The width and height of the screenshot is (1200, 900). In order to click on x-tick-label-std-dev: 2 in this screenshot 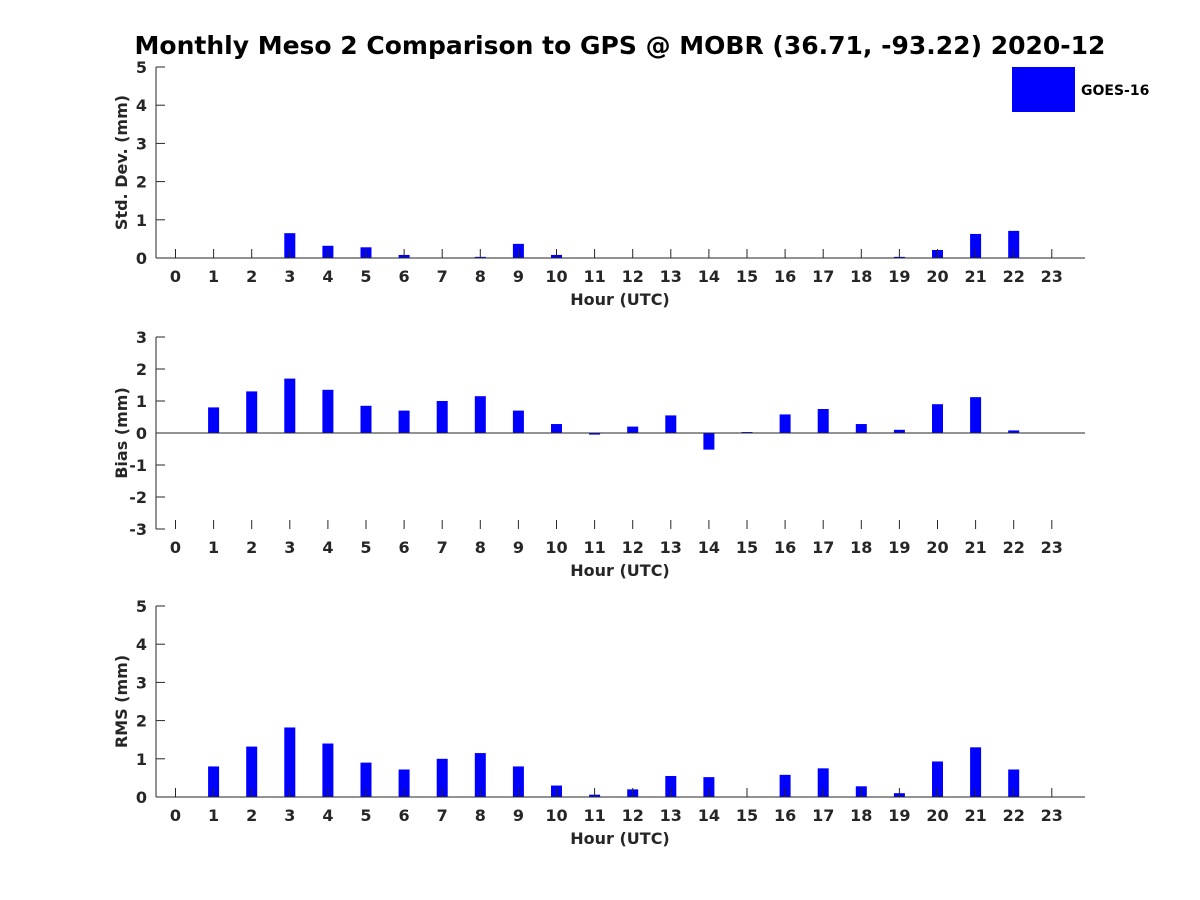, I will do `click(251, 276)`.